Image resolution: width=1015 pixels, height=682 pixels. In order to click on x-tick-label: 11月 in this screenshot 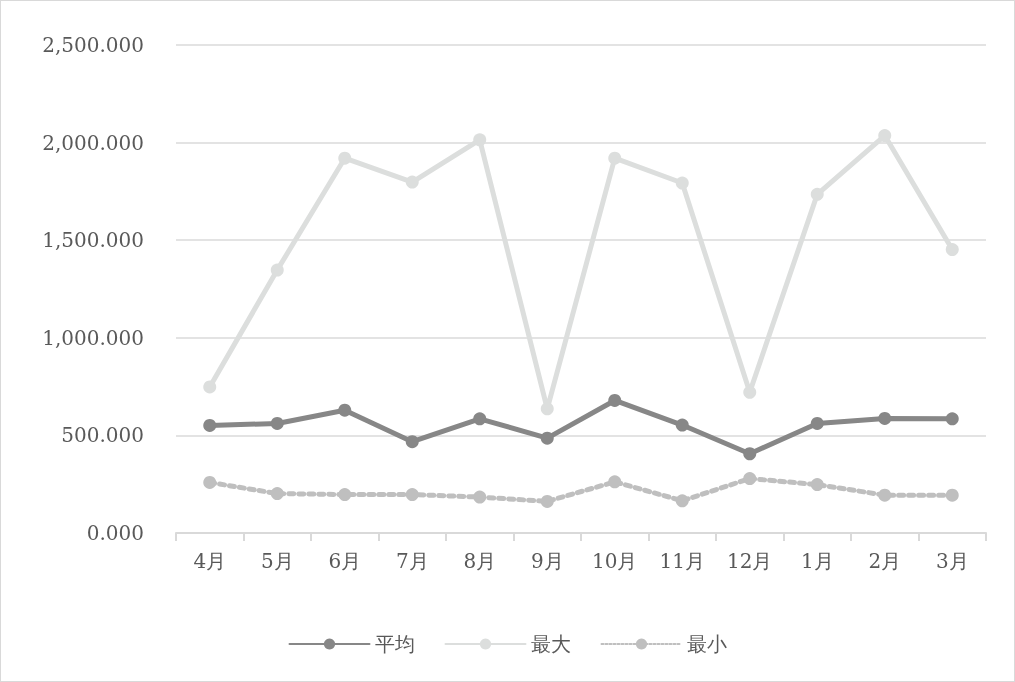, I will do `click(682, 561)`.